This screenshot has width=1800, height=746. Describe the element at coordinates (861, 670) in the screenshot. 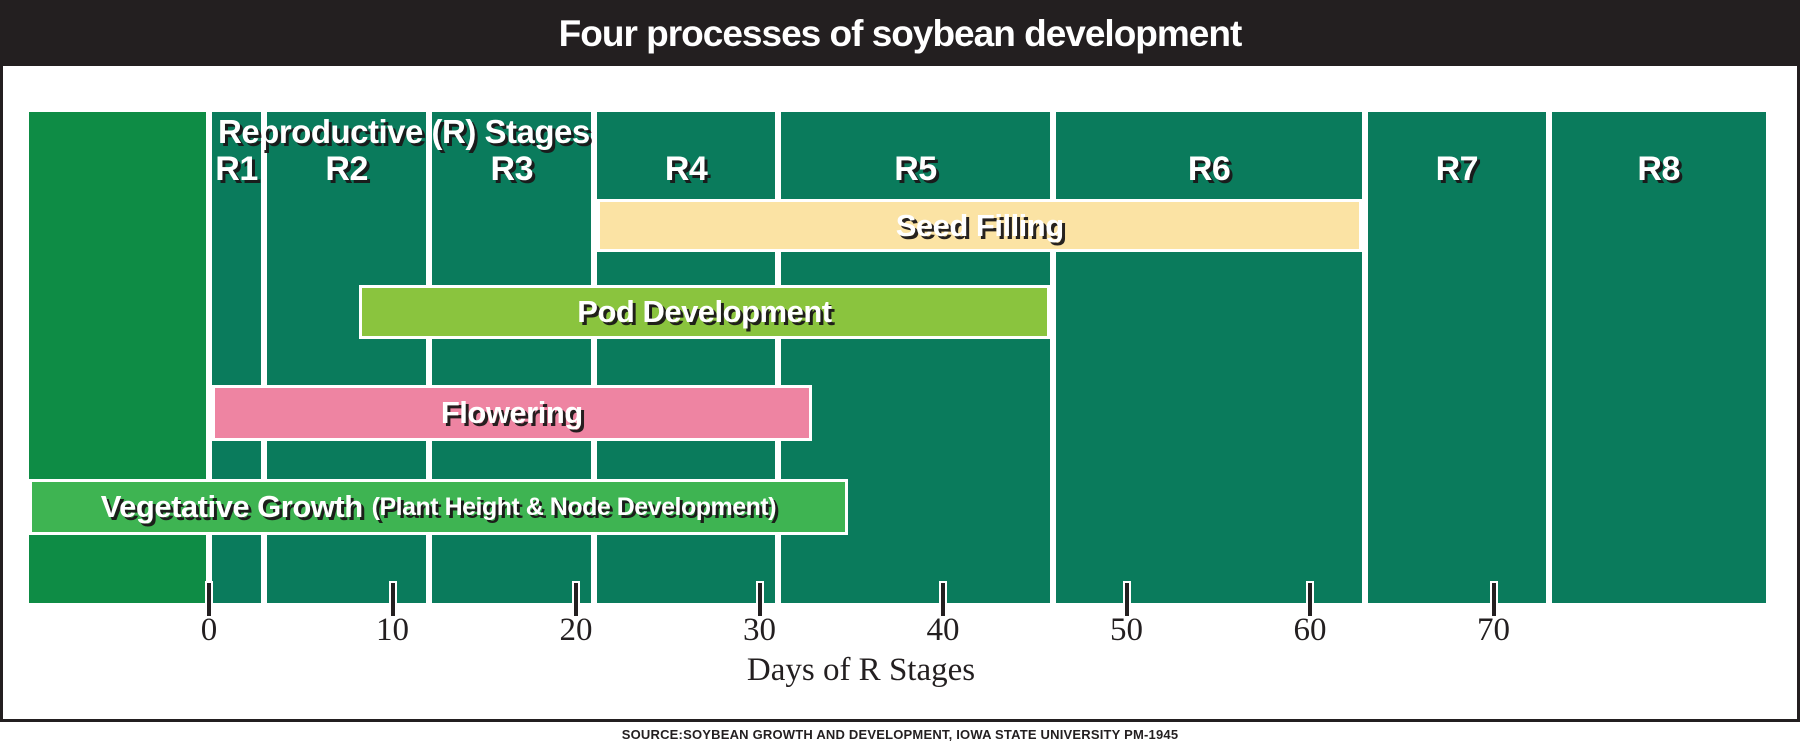

I see `x-axis-label: Days of R Stages` at that location.